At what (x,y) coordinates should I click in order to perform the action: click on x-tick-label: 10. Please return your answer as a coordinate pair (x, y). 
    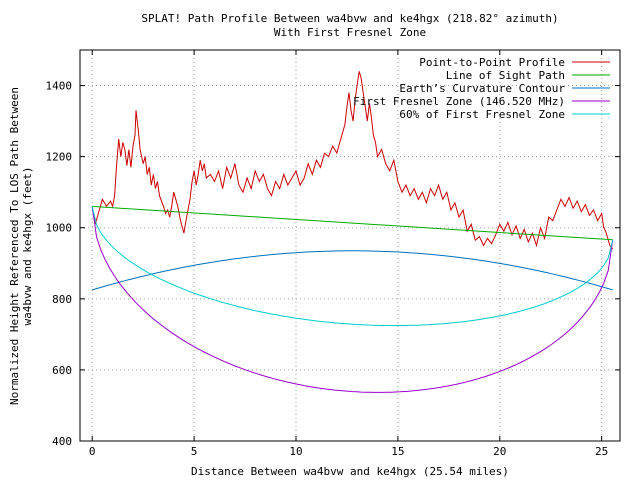
    Looking at the image, I should click on (295, 451).